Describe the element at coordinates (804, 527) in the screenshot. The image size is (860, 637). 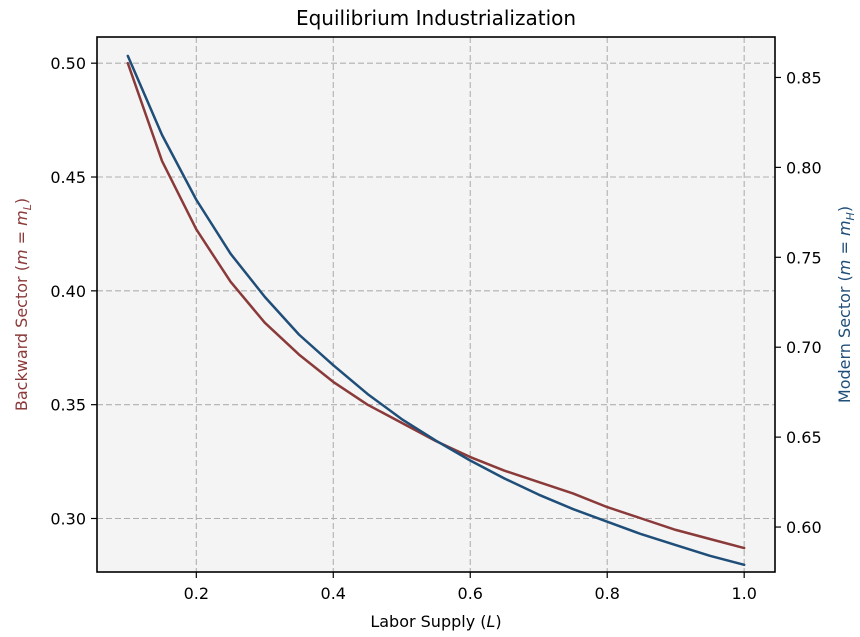
I see `y-right-tick-label: 0.60` at that location.